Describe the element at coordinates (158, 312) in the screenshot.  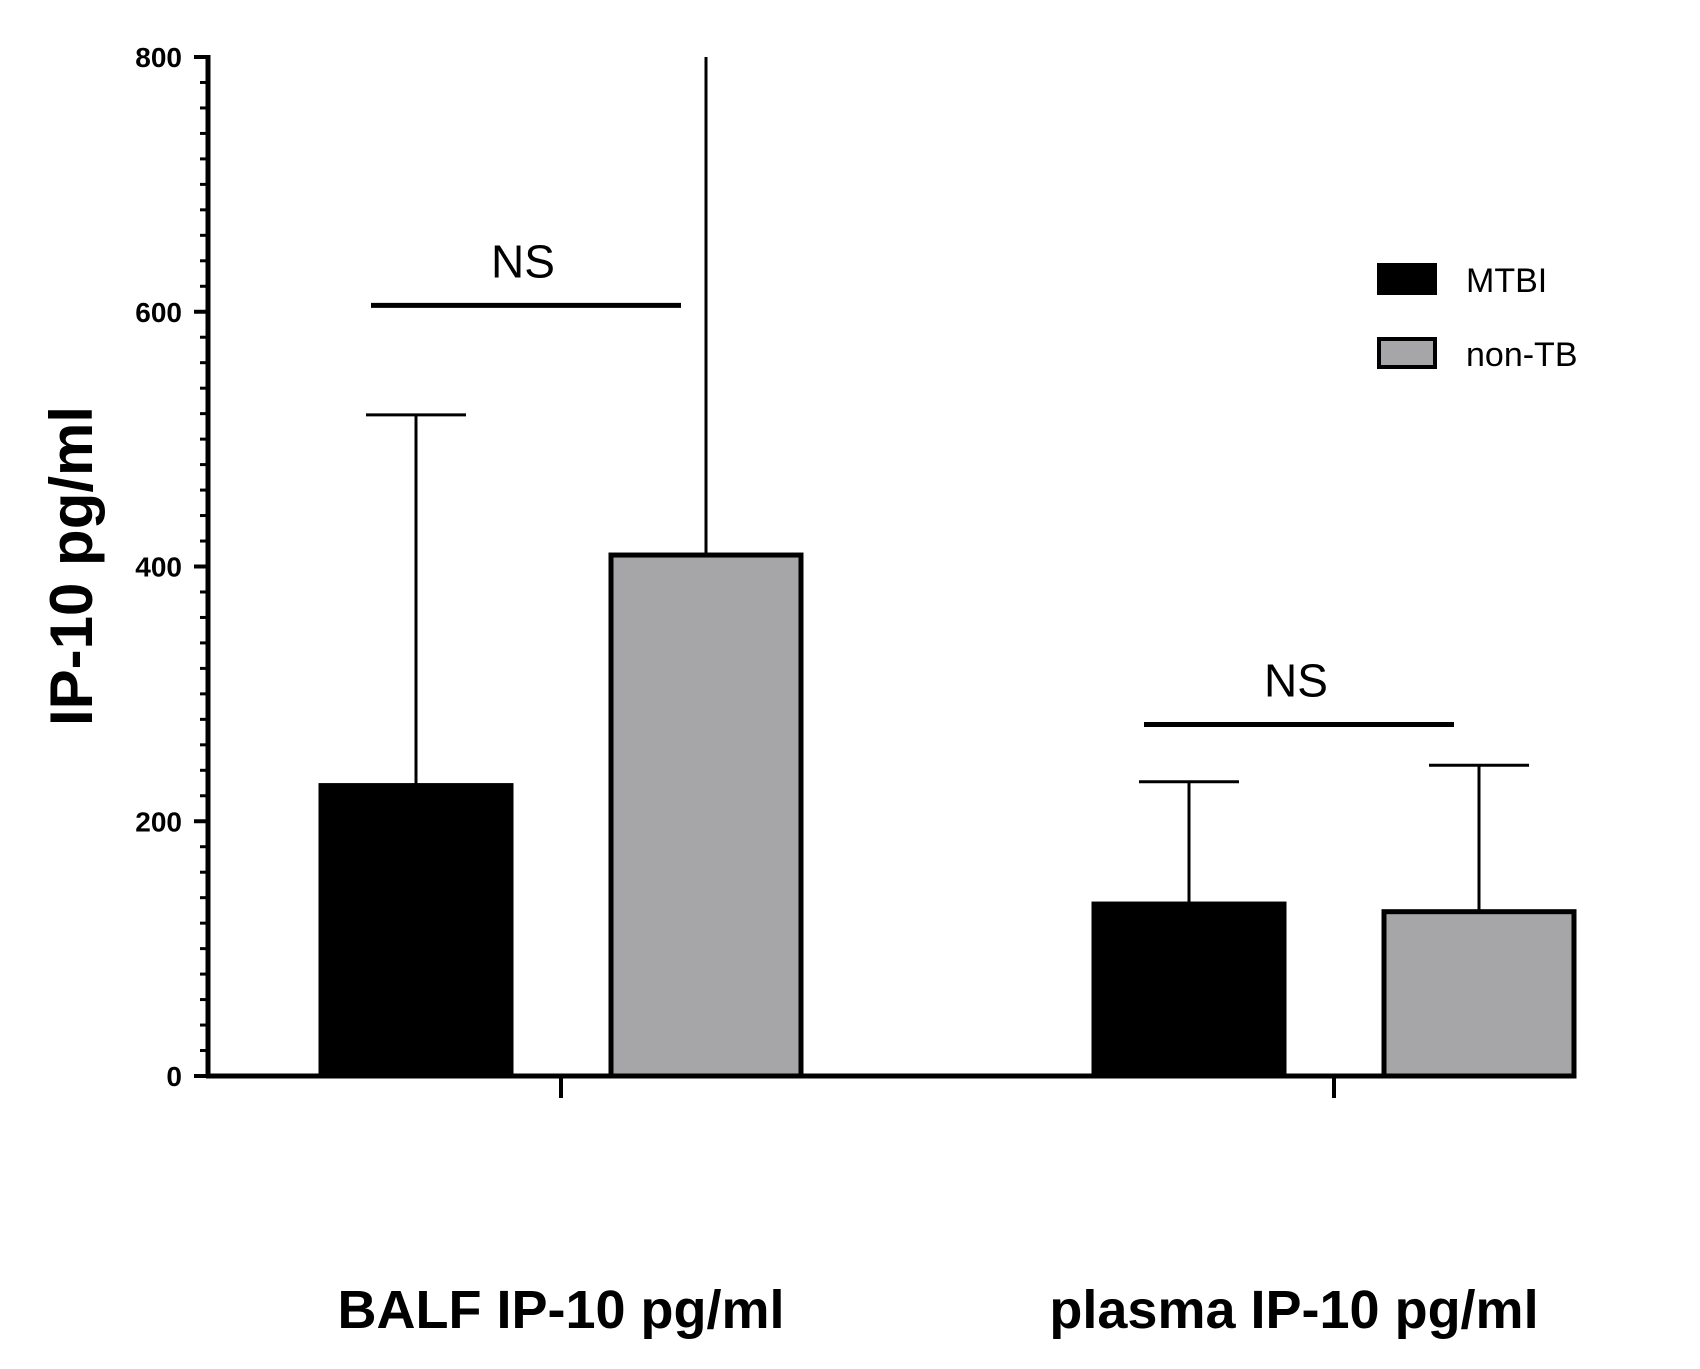
I see `y-tick-label: 600` at that location.